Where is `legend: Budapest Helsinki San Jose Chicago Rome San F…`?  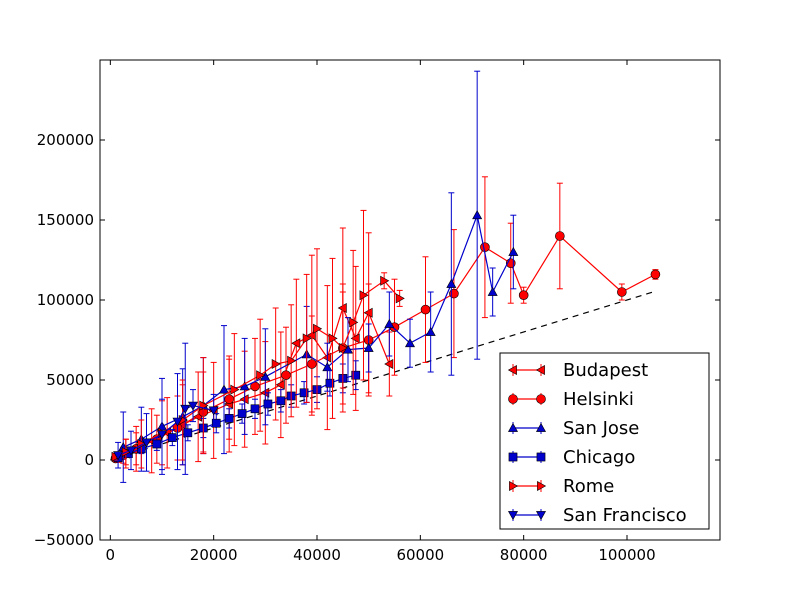 legend: Budapest Helsinki San Jose Chicago Rome San F… is located at coordinates (604, 441).